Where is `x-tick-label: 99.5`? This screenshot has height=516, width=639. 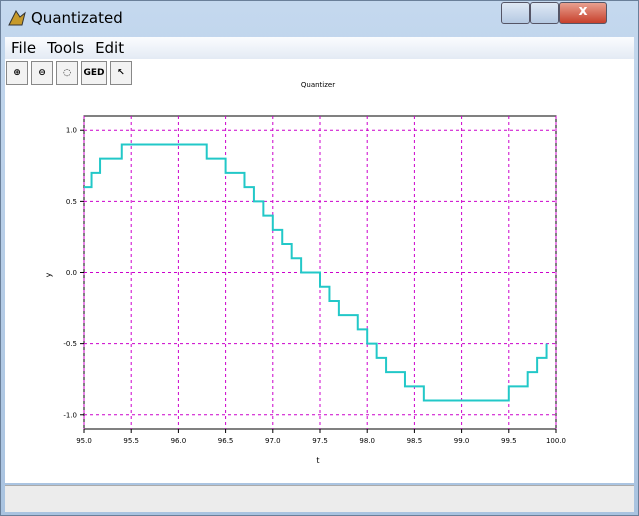 x-tick-label: 99.5 is located at coordinates (509, 441).